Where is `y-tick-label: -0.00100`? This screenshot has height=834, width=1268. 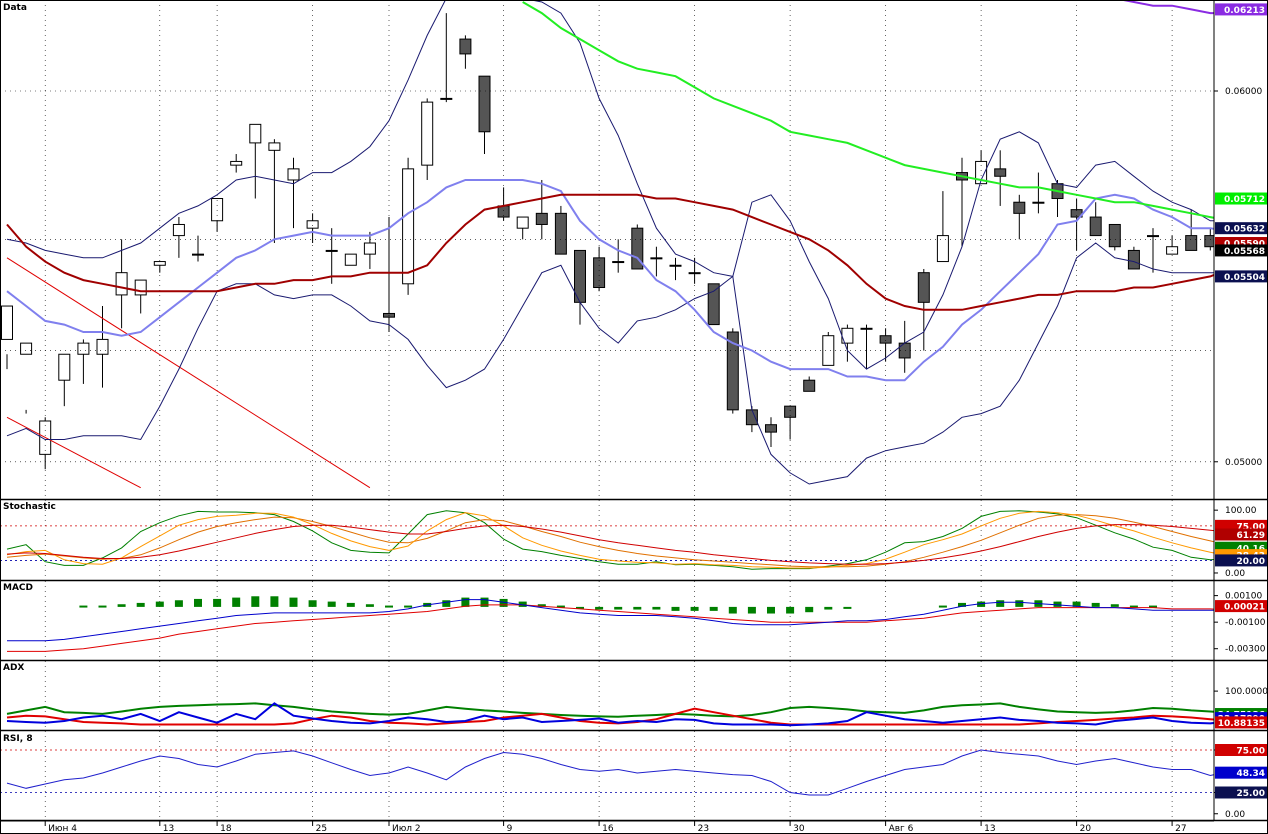
y-tick-label: -0.00100 is located at coordinates (1245, 623).